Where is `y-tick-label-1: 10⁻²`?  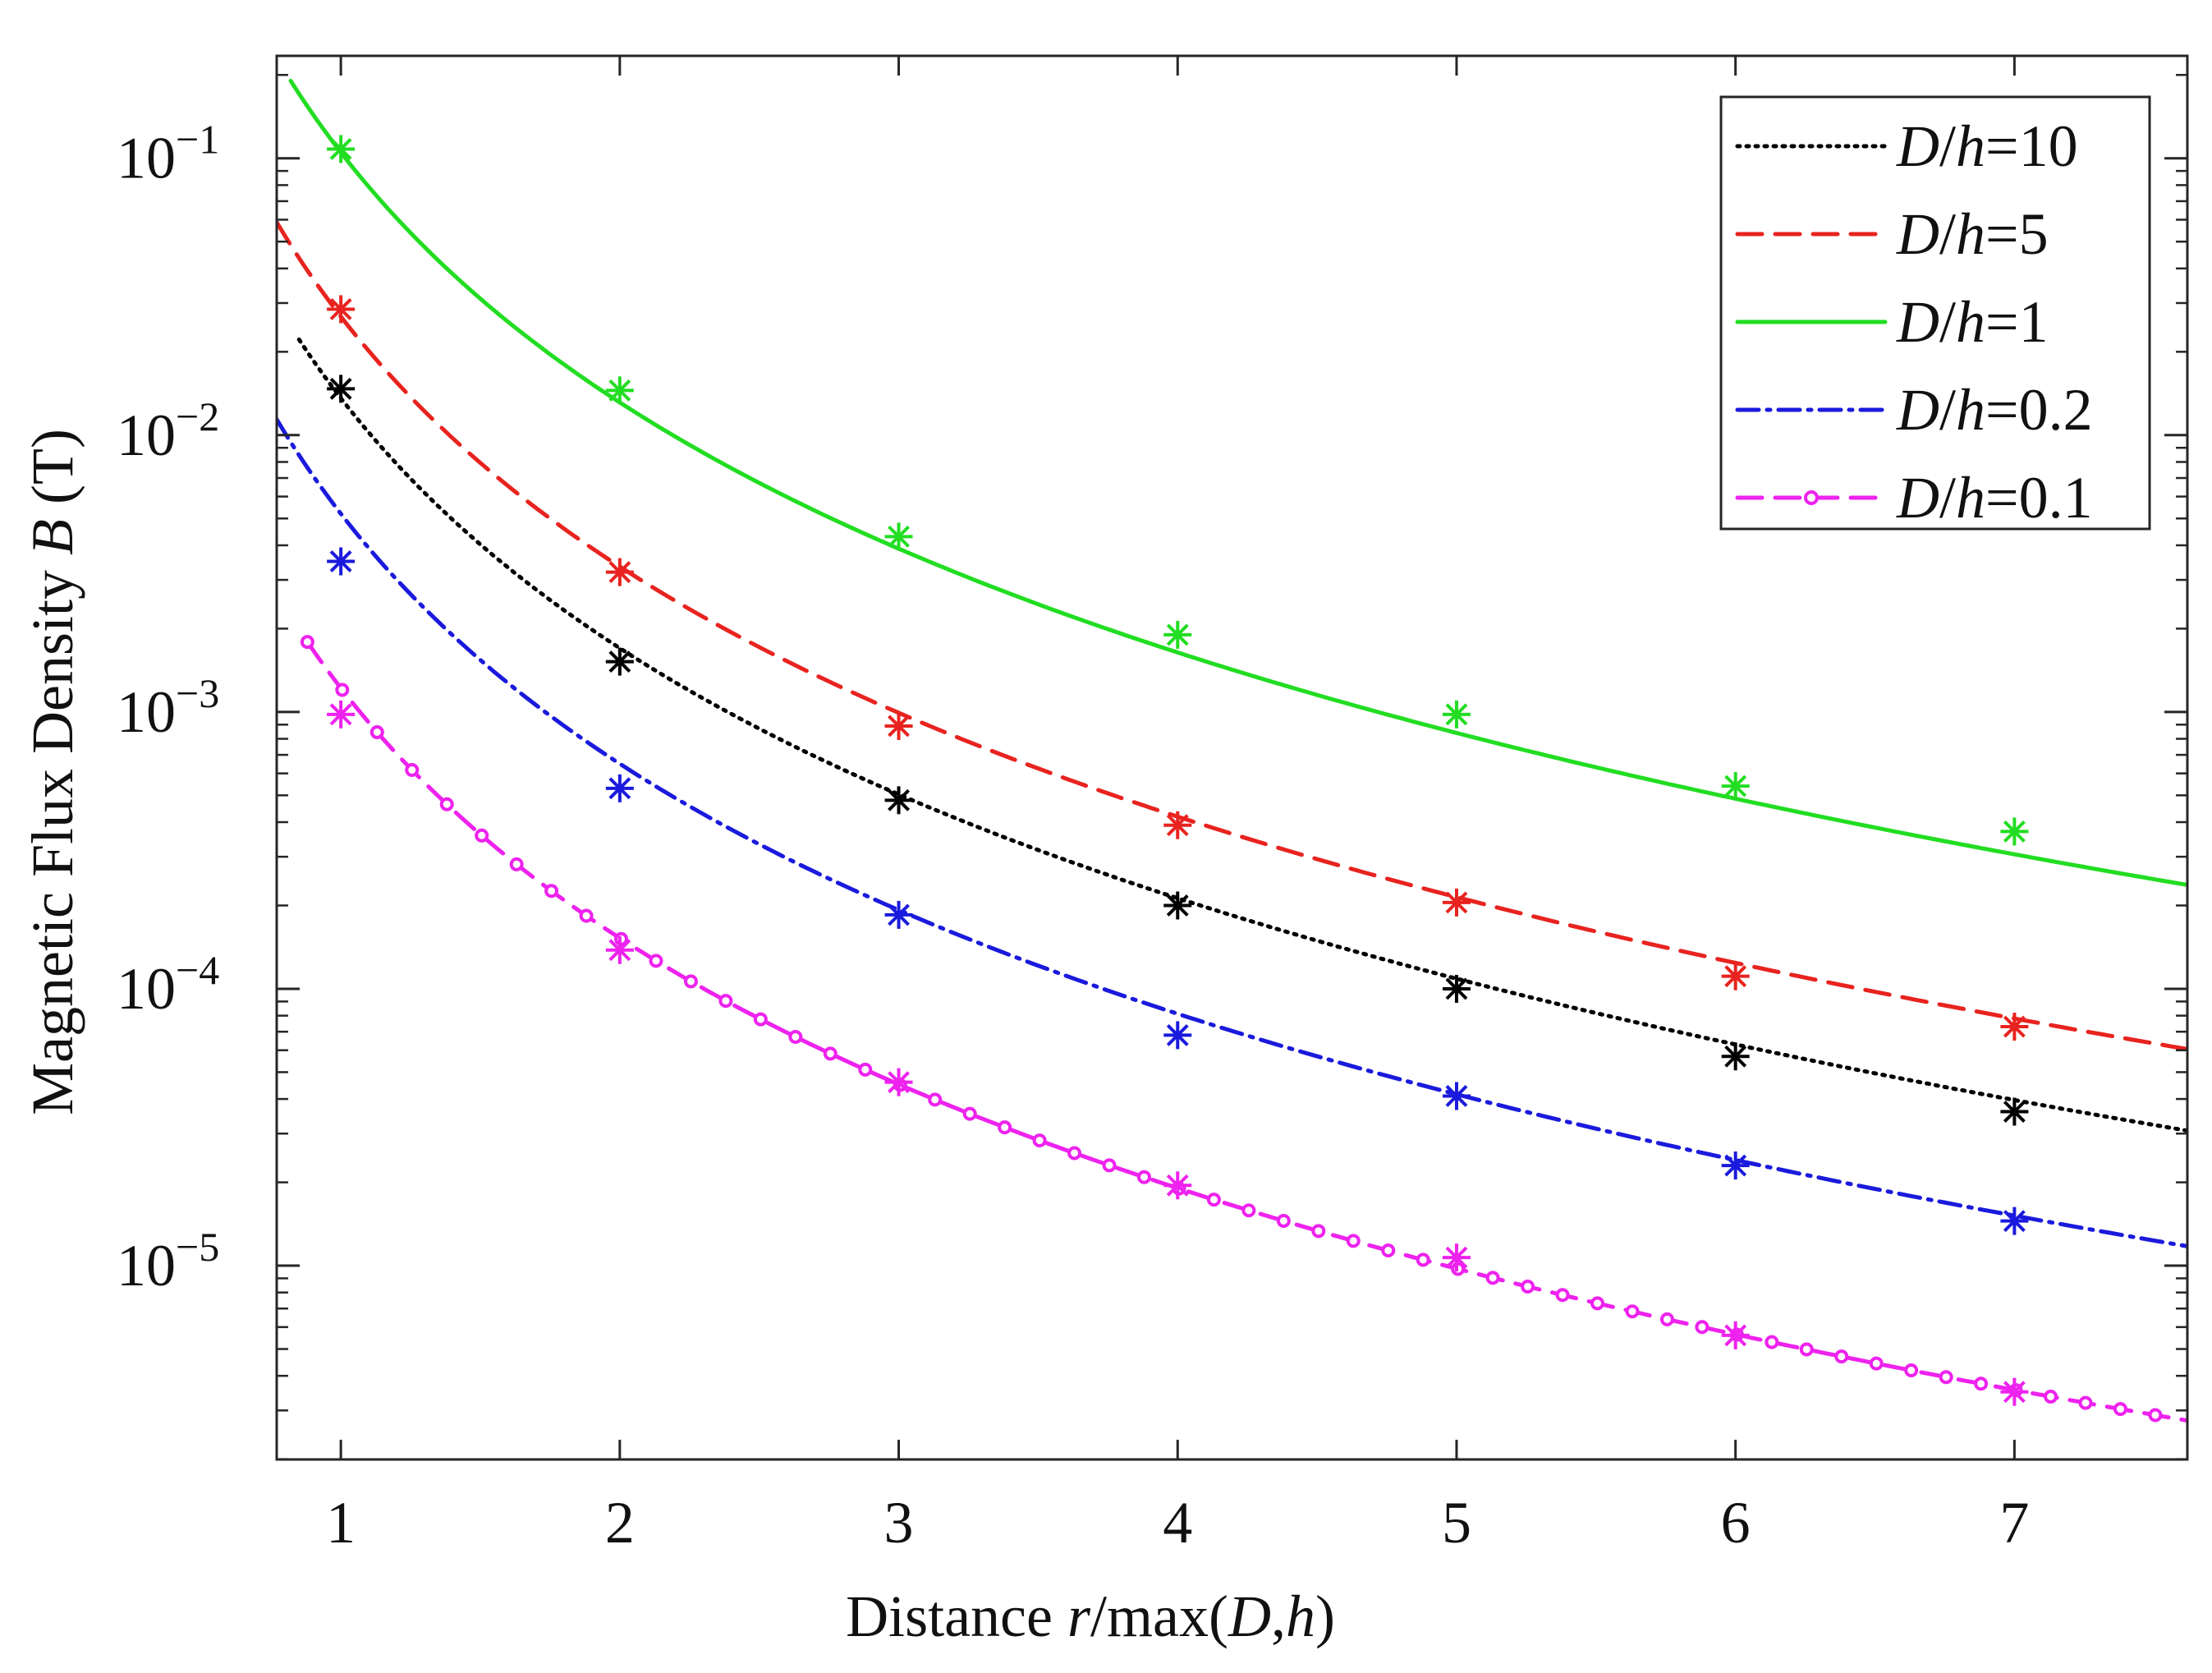 y-tick-label-1: 10⁻² is located at coordinates (168, 430).